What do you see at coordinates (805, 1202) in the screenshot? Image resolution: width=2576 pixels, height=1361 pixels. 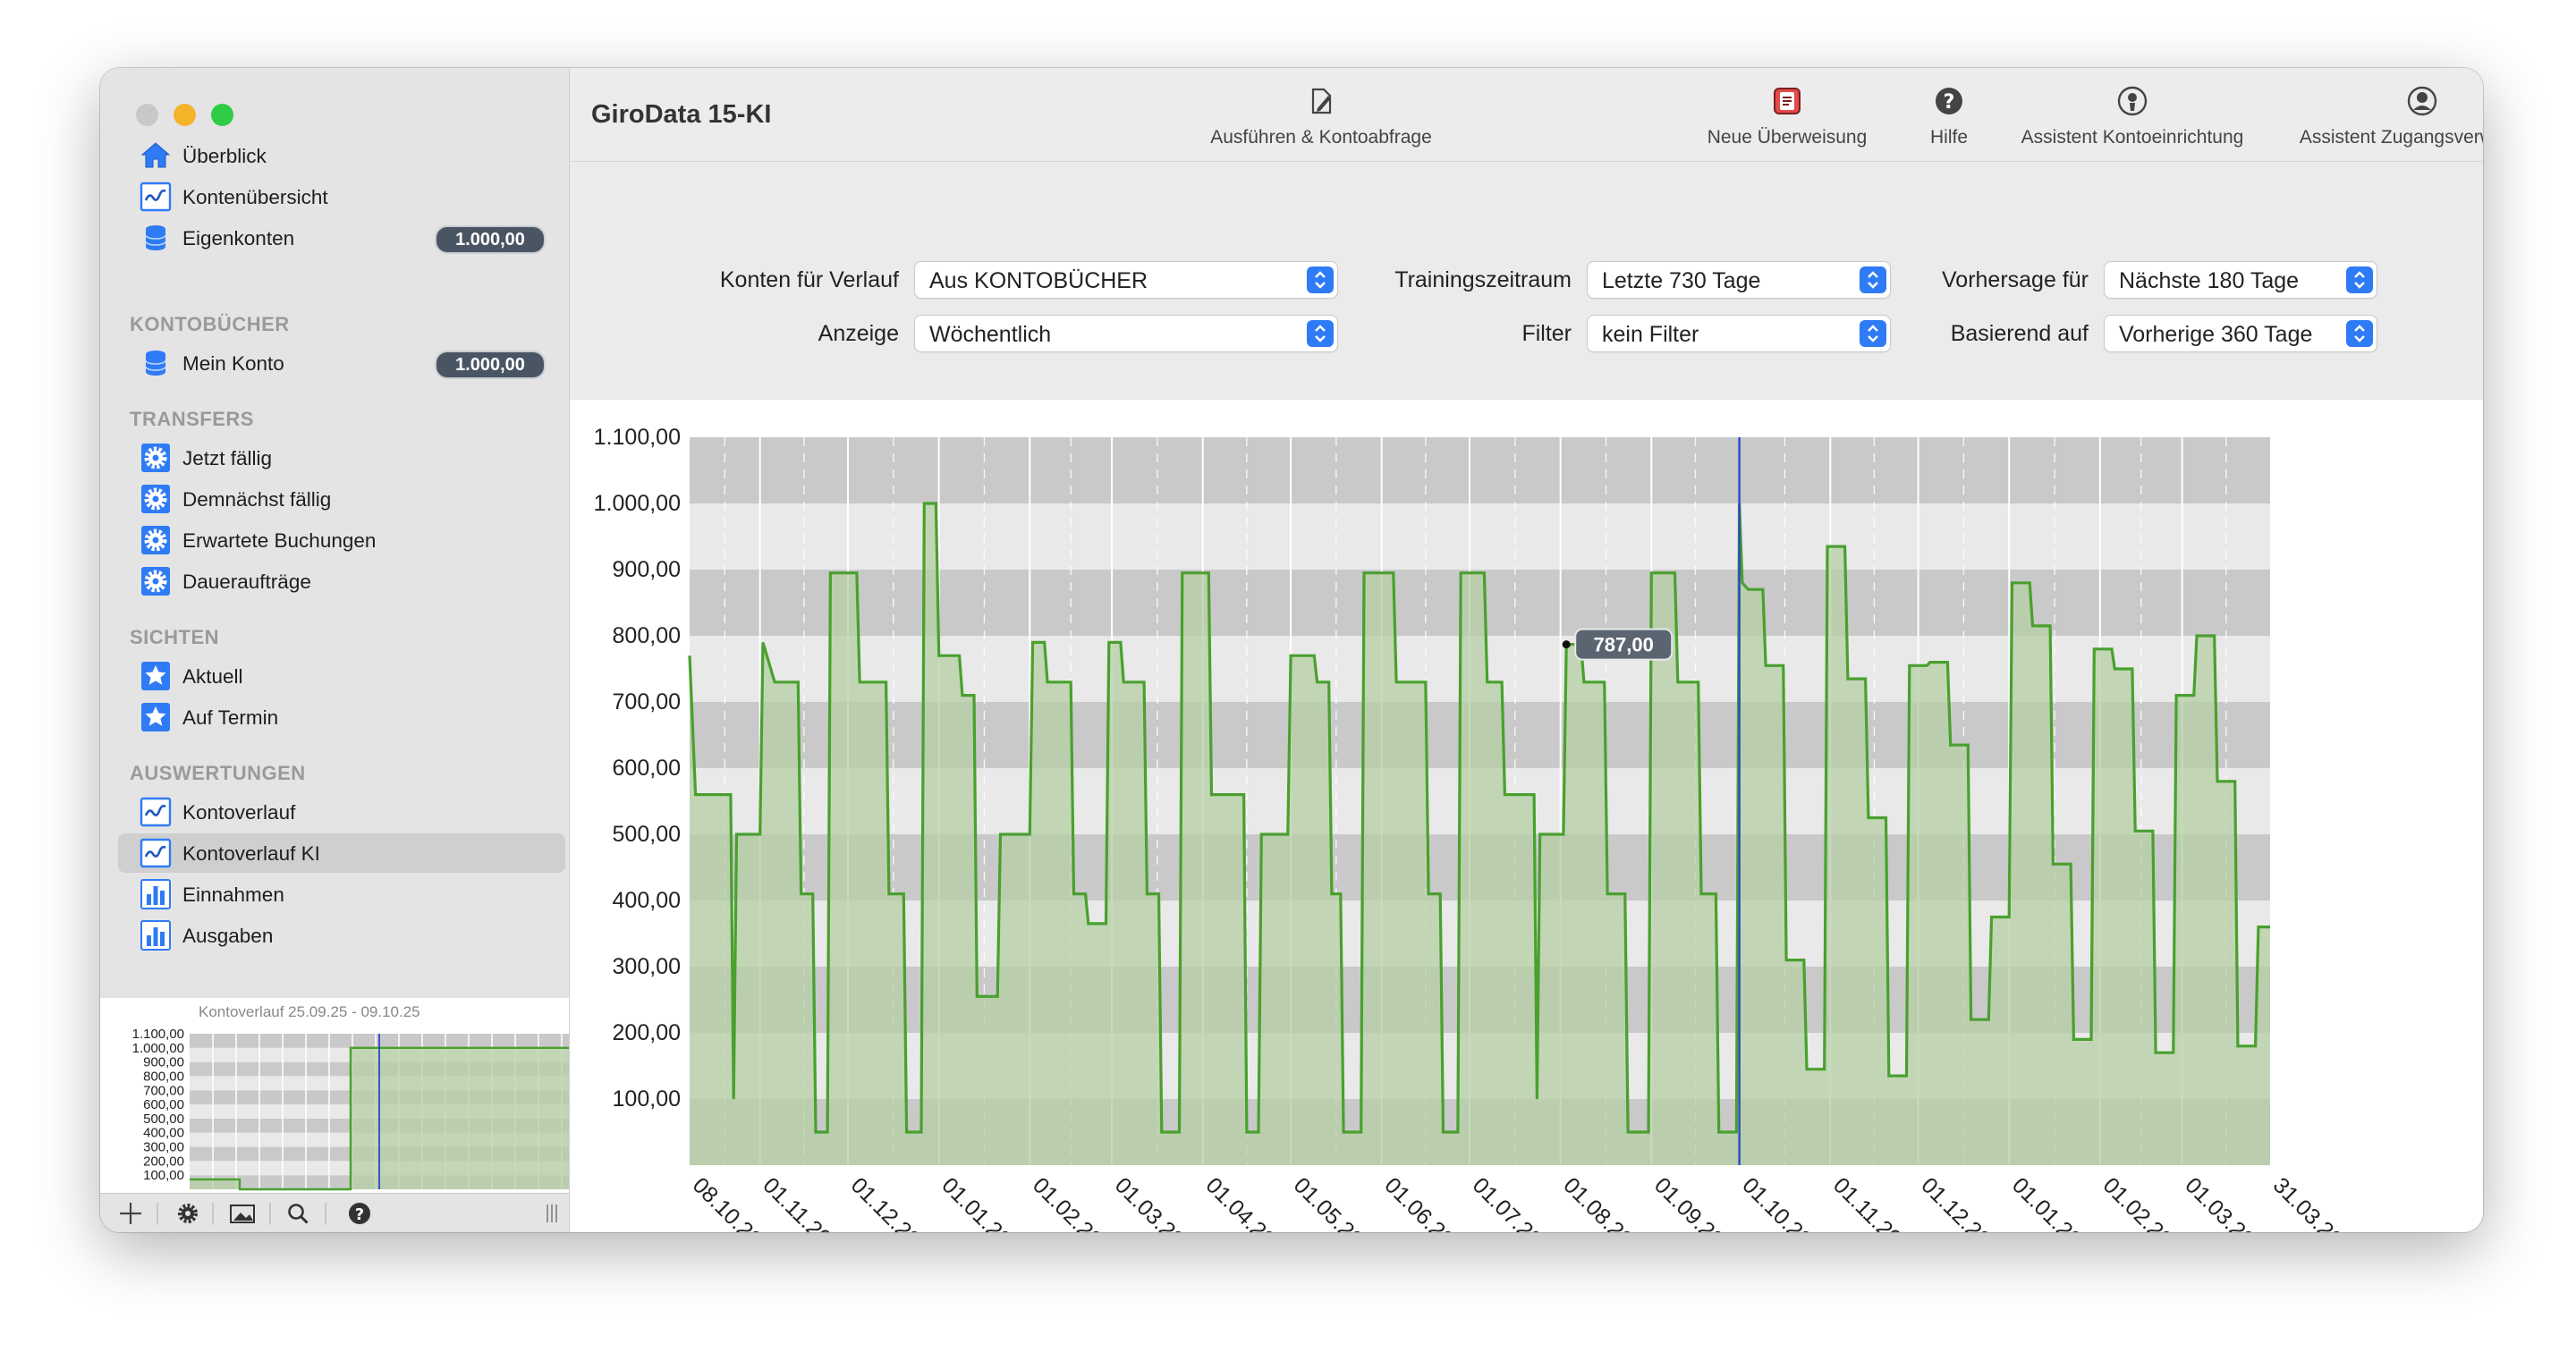 I see `x-tick-label: 01.11.2024` at bounding box center [805, 1202].